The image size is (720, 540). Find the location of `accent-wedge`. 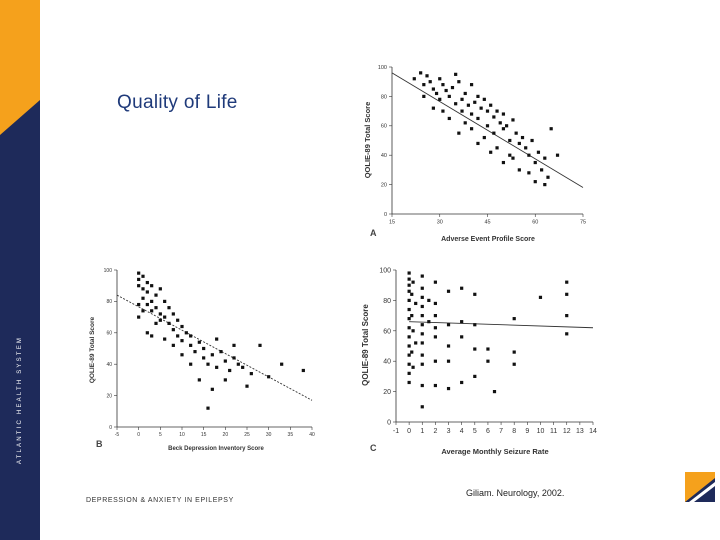

accent-wedge is located at coordinates (20, 67).